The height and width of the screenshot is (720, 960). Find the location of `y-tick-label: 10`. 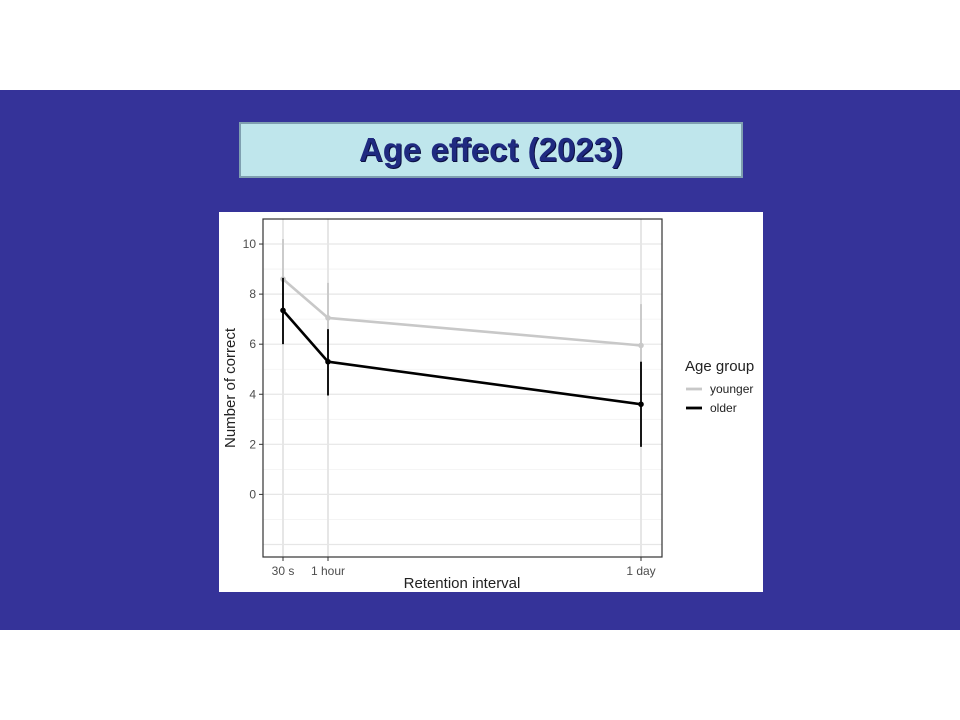

y-tick-label: 10 is located at coordinates (250, 244).